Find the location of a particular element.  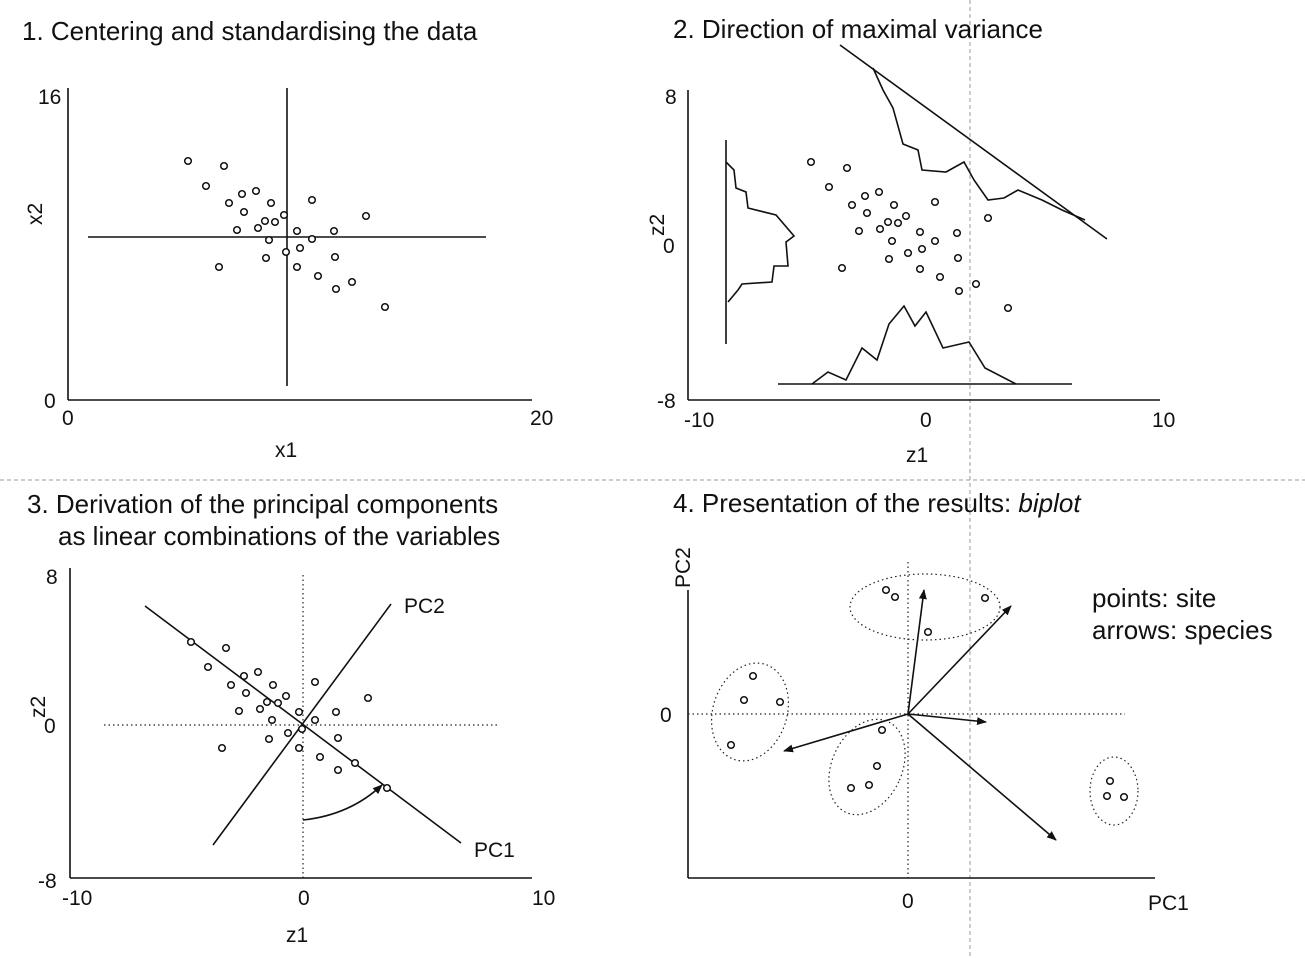

panel-3-title-line2: as linear combinations of the variables is located at coordinates (279, 536).